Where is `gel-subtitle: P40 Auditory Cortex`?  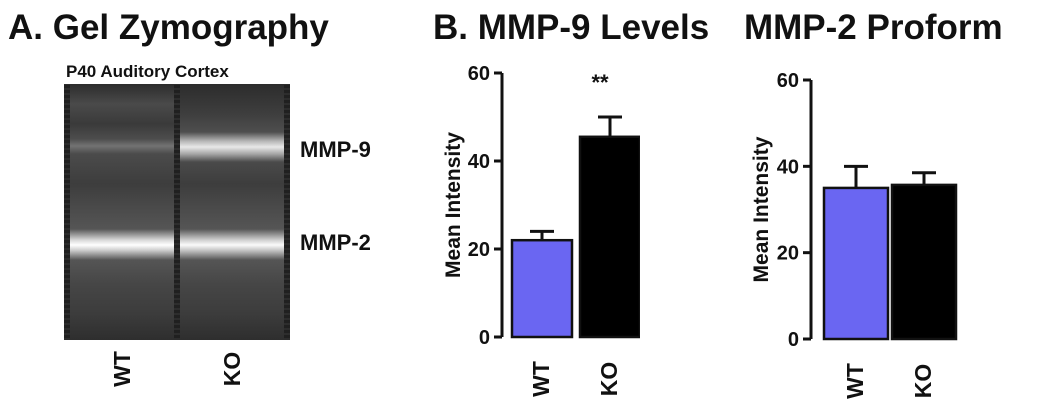 gel-subtitle: P40 Auditory Cortex is located at coordinates (147, 71).